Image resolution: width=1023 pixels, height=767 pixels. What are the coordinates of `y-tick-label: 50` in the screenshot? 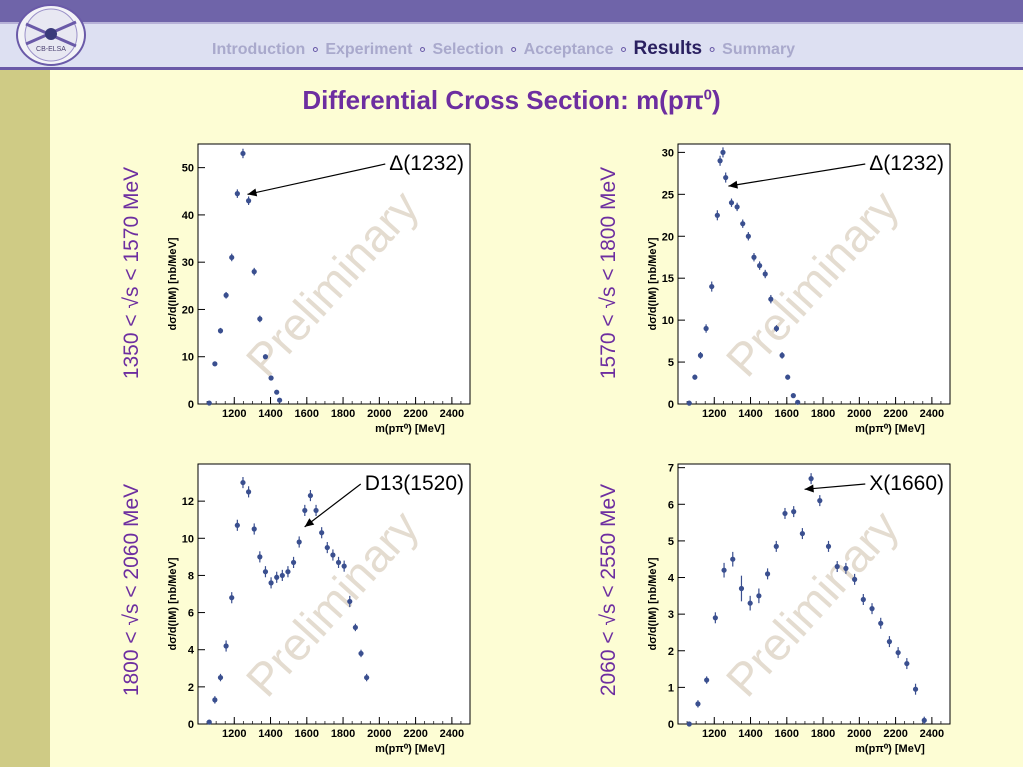 It's located at (188, 169).